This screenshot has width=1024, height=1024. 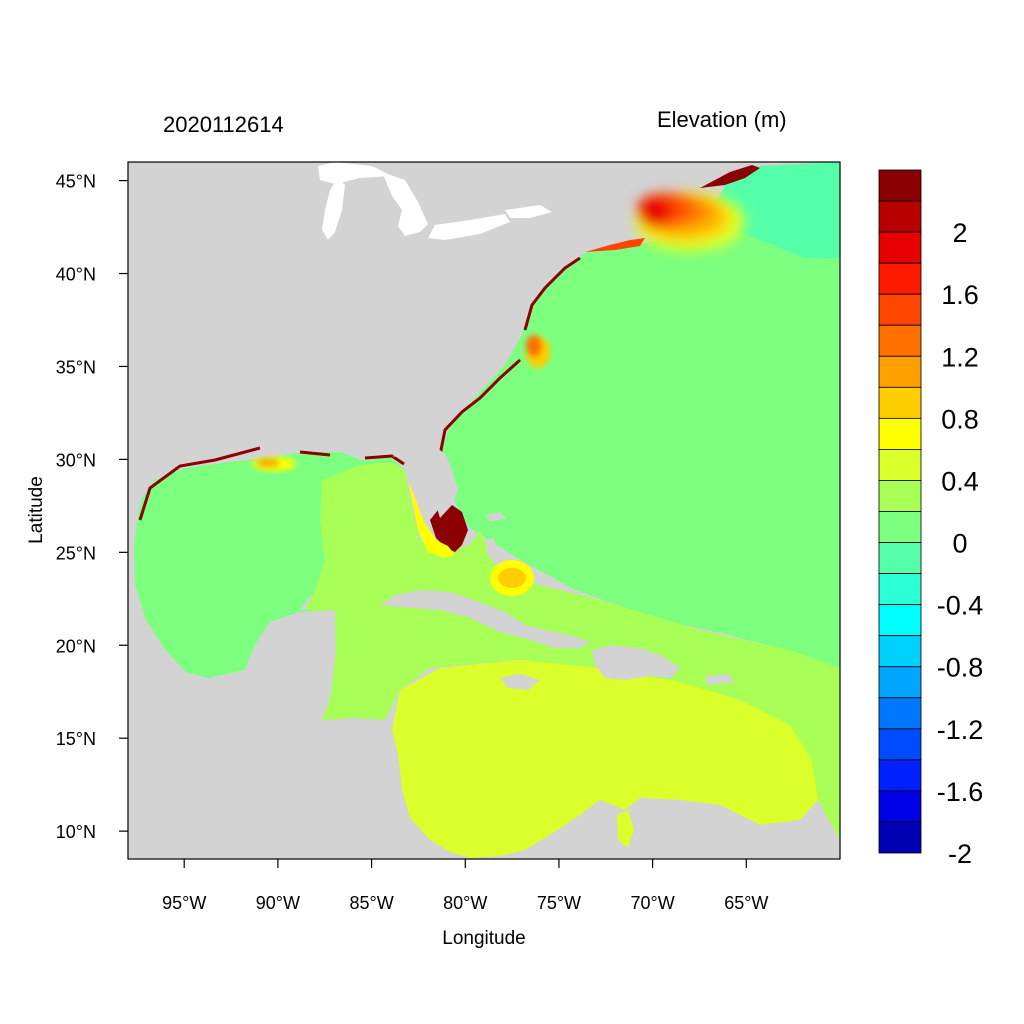 What do you see at coordinates (670, 828) in the screenshot?
I see `south-america-coast` at bounding box center [670, 828].